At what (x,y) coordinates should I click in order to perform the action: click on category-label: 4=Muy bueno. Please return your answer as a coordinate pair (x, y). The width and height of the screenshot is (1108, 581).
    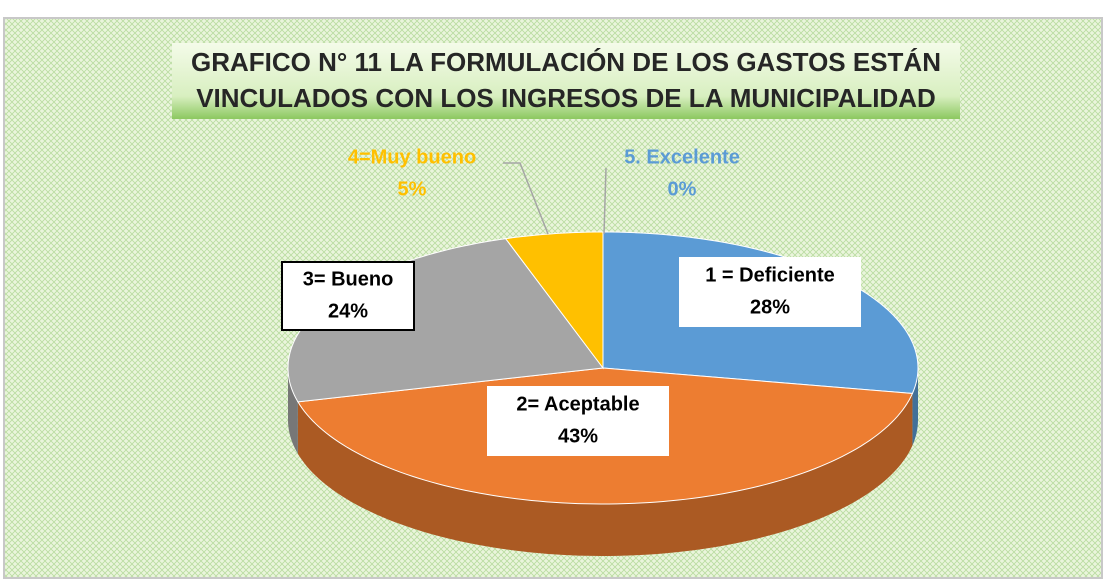
    Looking at the image, I should click on (412, 157).